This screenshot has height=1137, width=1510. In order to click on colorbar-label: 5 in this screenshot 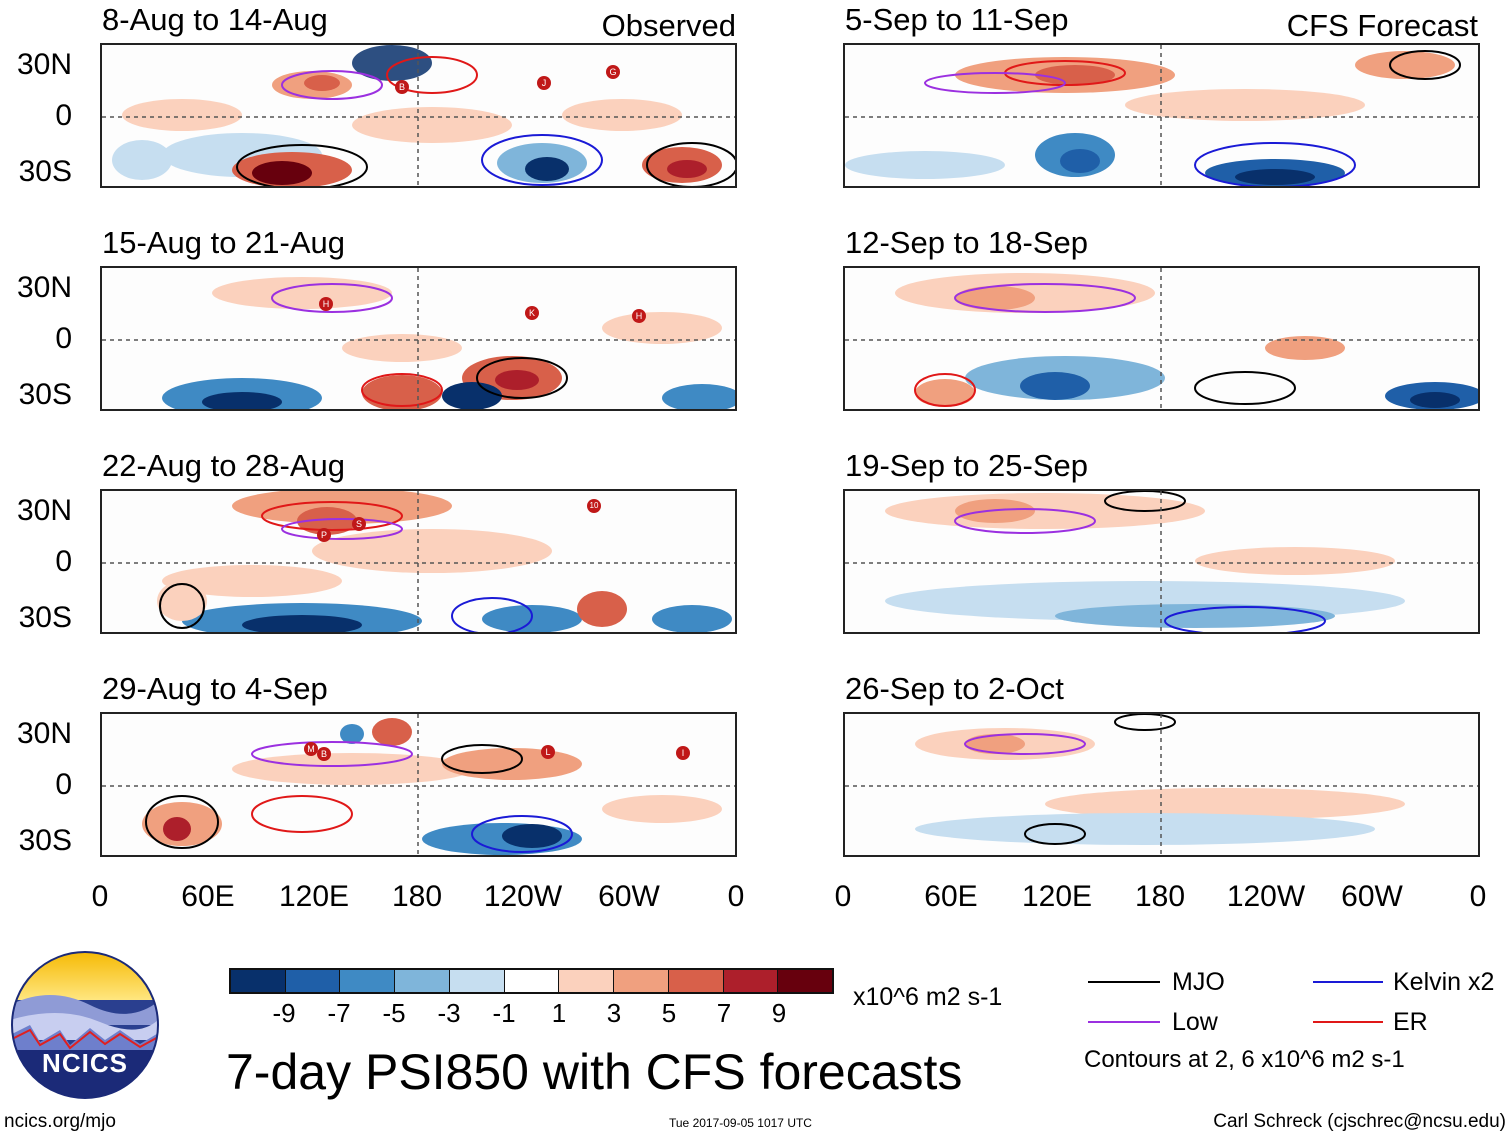, I will do `click(669, 1013)`.